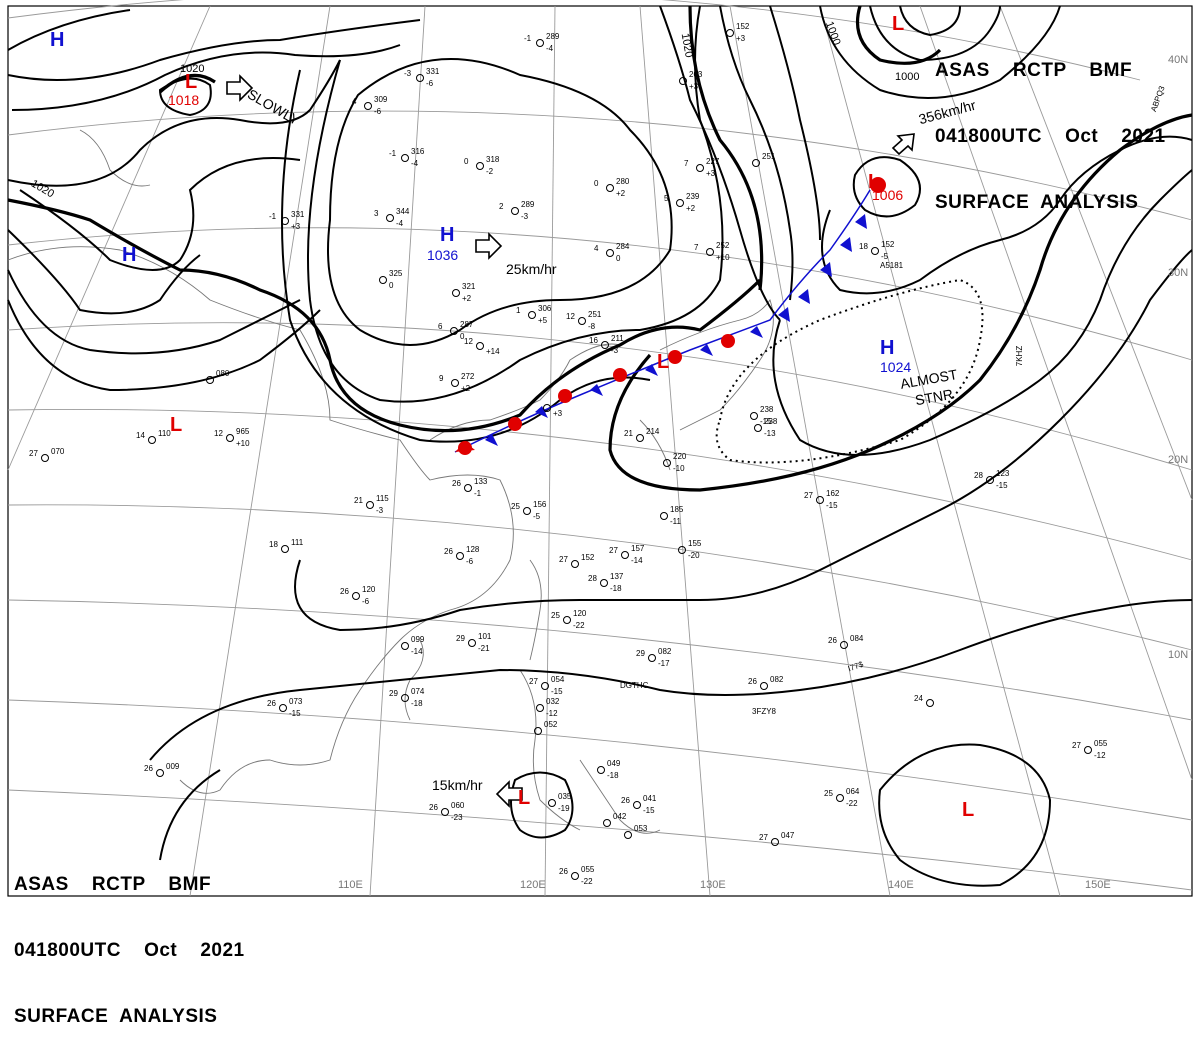 This screenshot has height=1050, width=1200. What do you see at coordinates (564, 808) in the screenshot?
I see `station-tendency: -19` at bounding box center [564, 808].